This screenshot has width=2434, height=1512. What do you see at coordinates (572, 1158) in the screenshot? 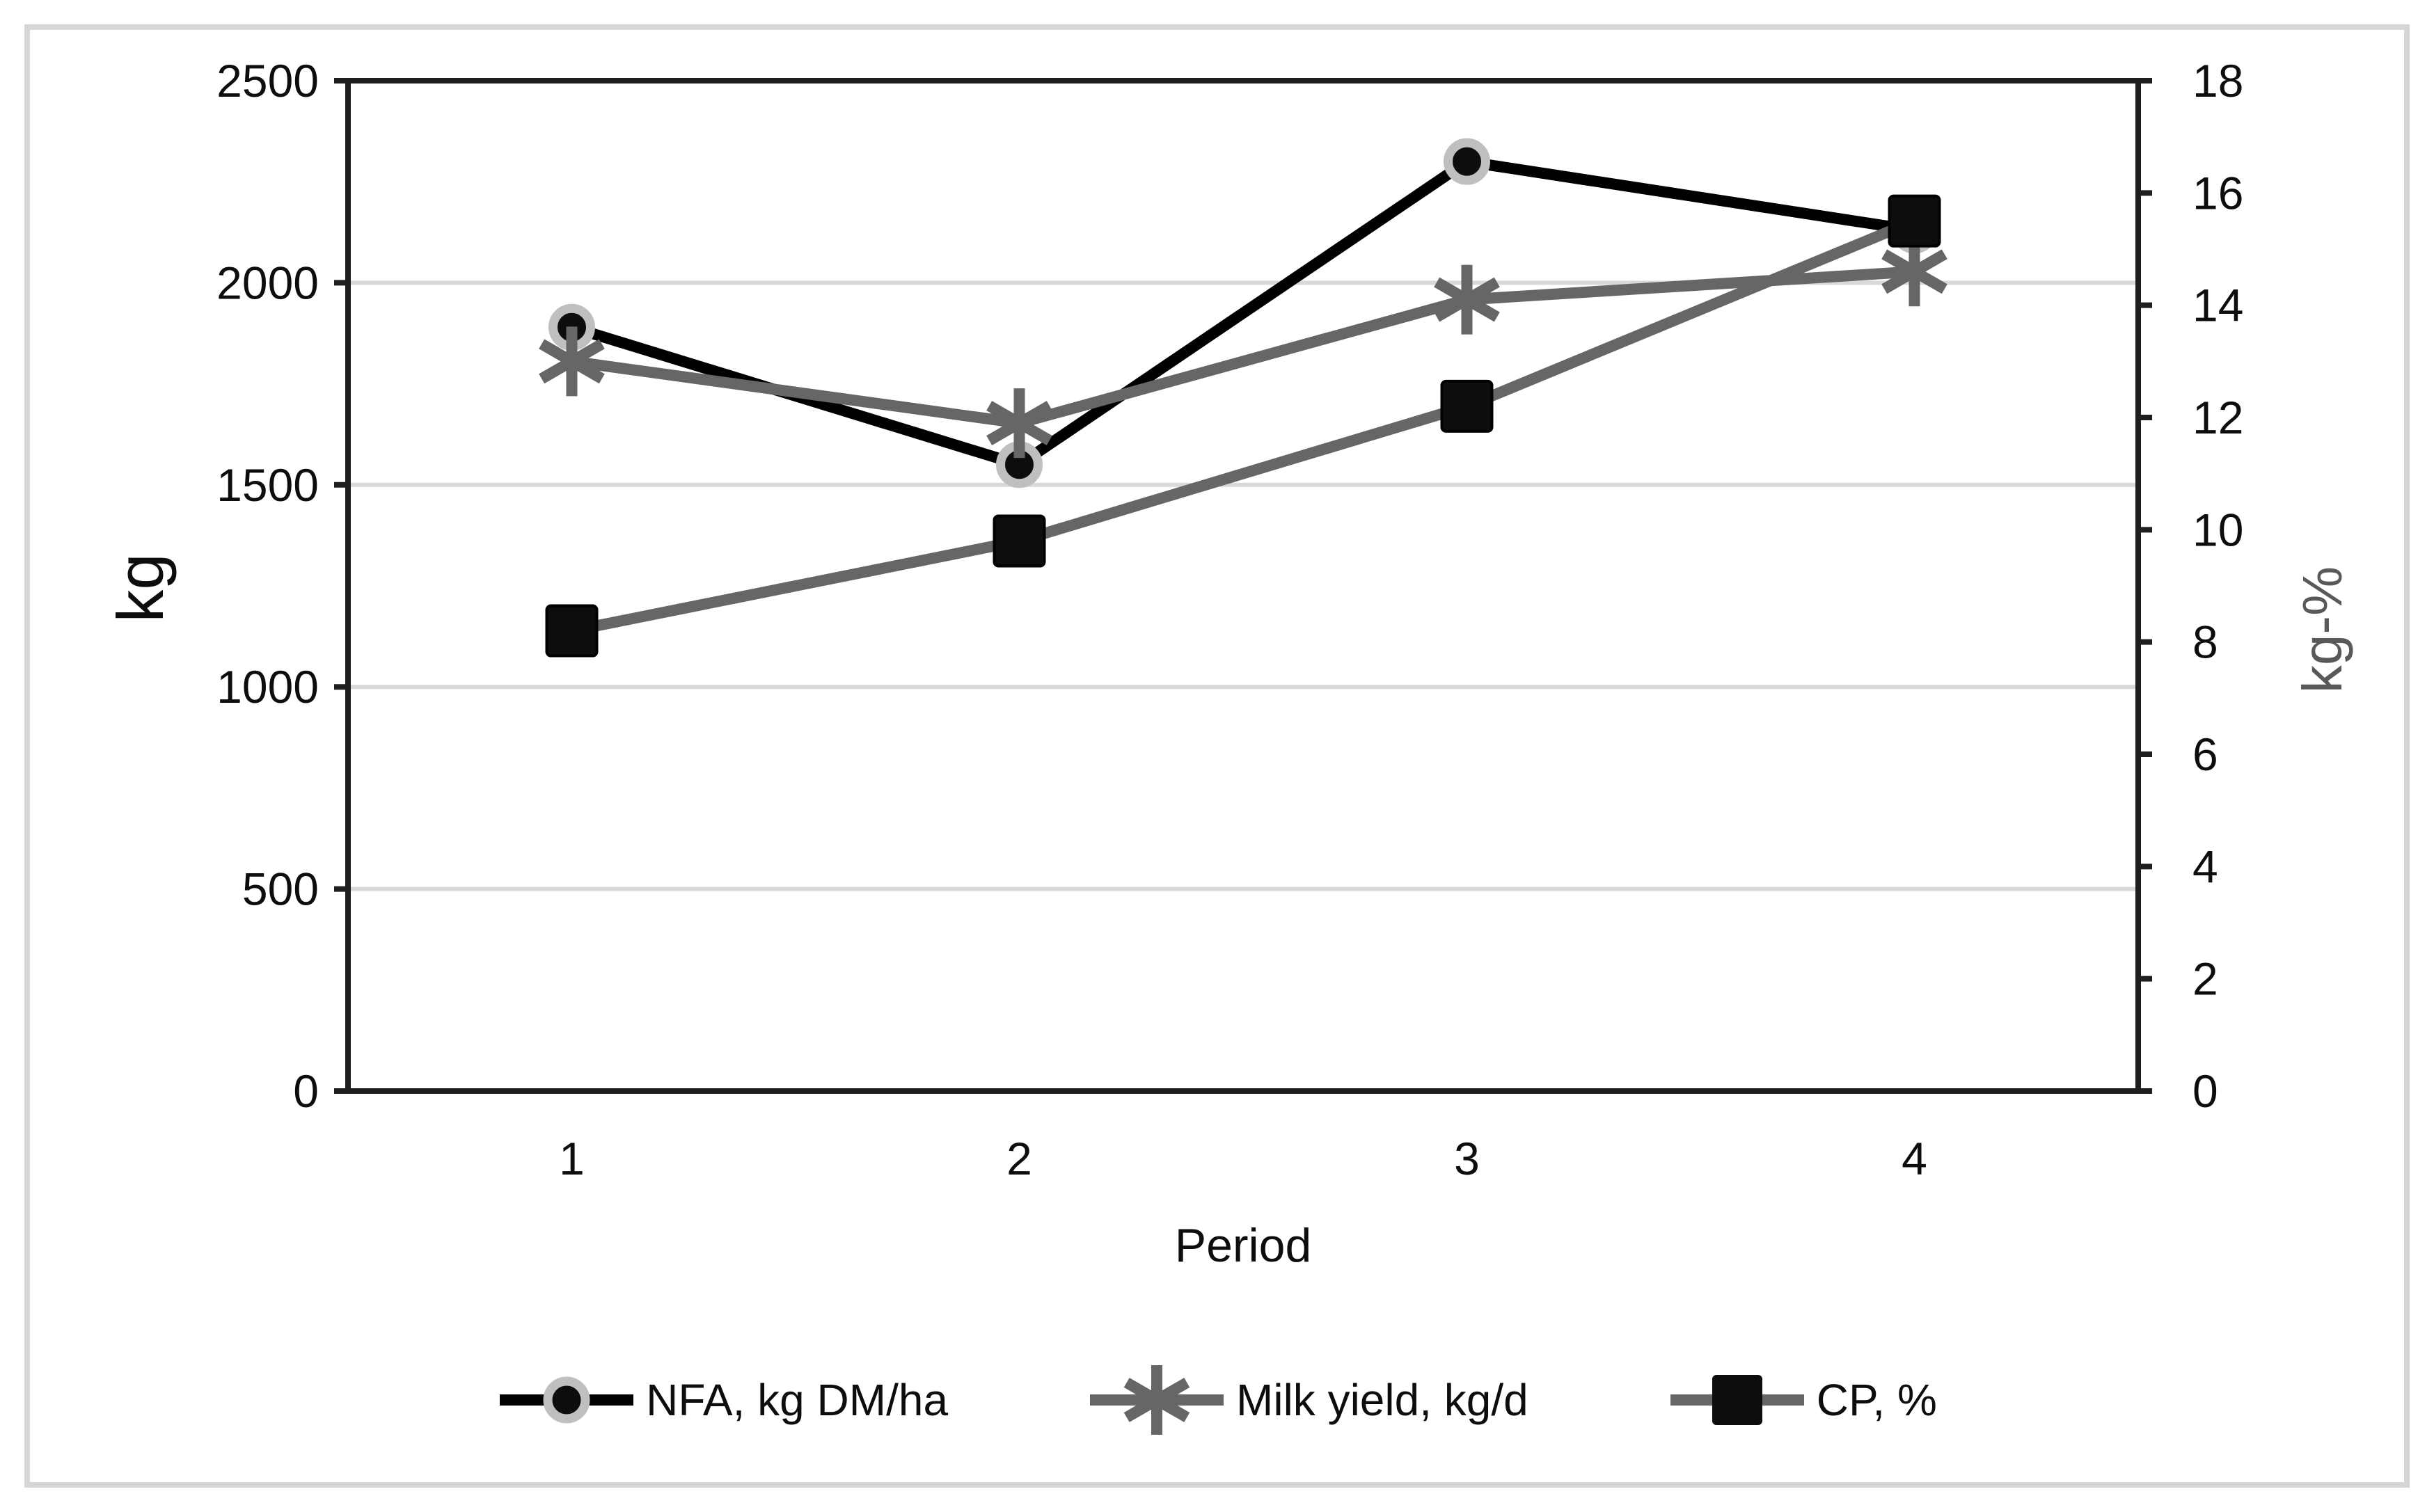
I see `x-axis-tick-label: 1` at bounding box center [572, 1158].